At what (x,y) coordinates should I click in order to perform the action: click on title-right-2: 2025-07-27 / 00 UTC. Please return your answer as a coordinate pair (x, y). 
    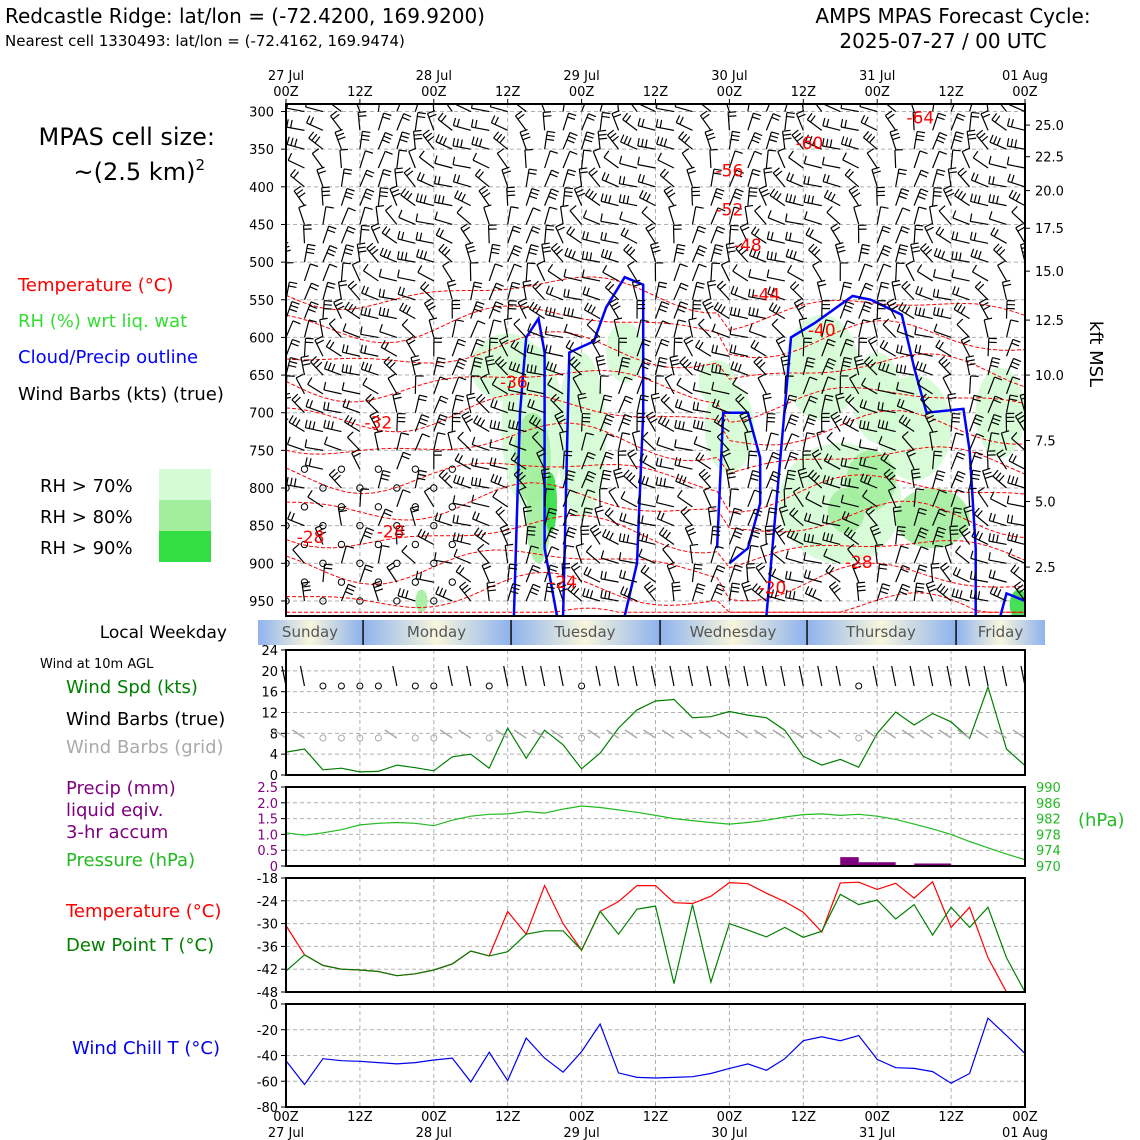
    Looking at the image, I should click on (942, 41).